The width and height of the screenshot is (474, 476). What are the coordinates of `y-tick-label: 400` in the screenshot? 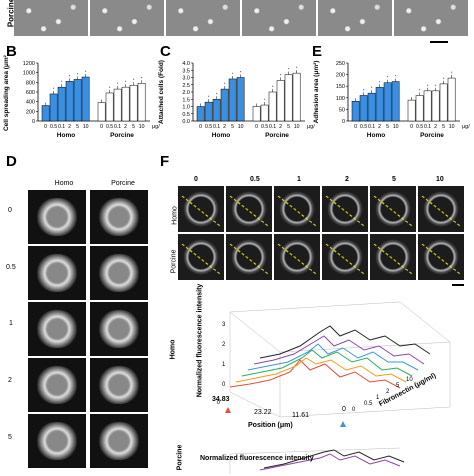 It's located at (30, 103).